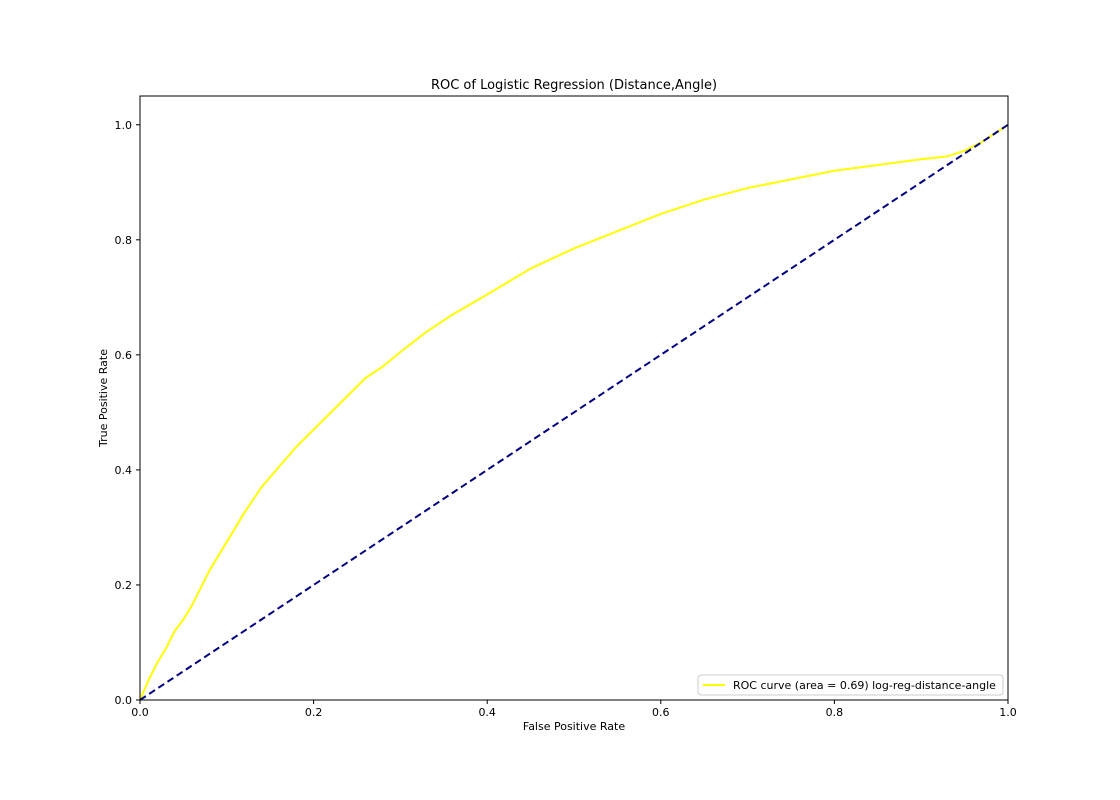 The height and width of the screenshot is (800, 1120). I want to click on y-tick-label: 1.0, so click(124, 125).